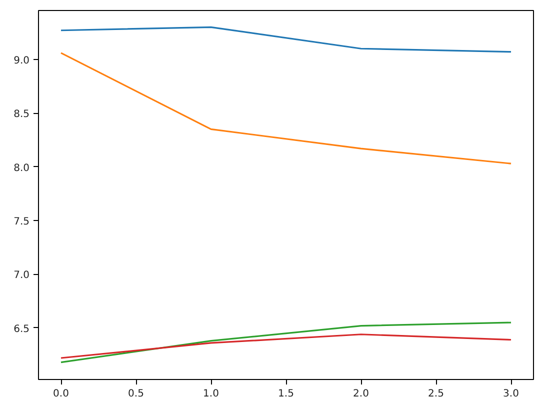 The height and width of the screenshot is (409, 543). What do you see at coordinates (511, 394) in the screenshot?
I see `x-tick-label: 3.0` at bounding box center [511, 394].